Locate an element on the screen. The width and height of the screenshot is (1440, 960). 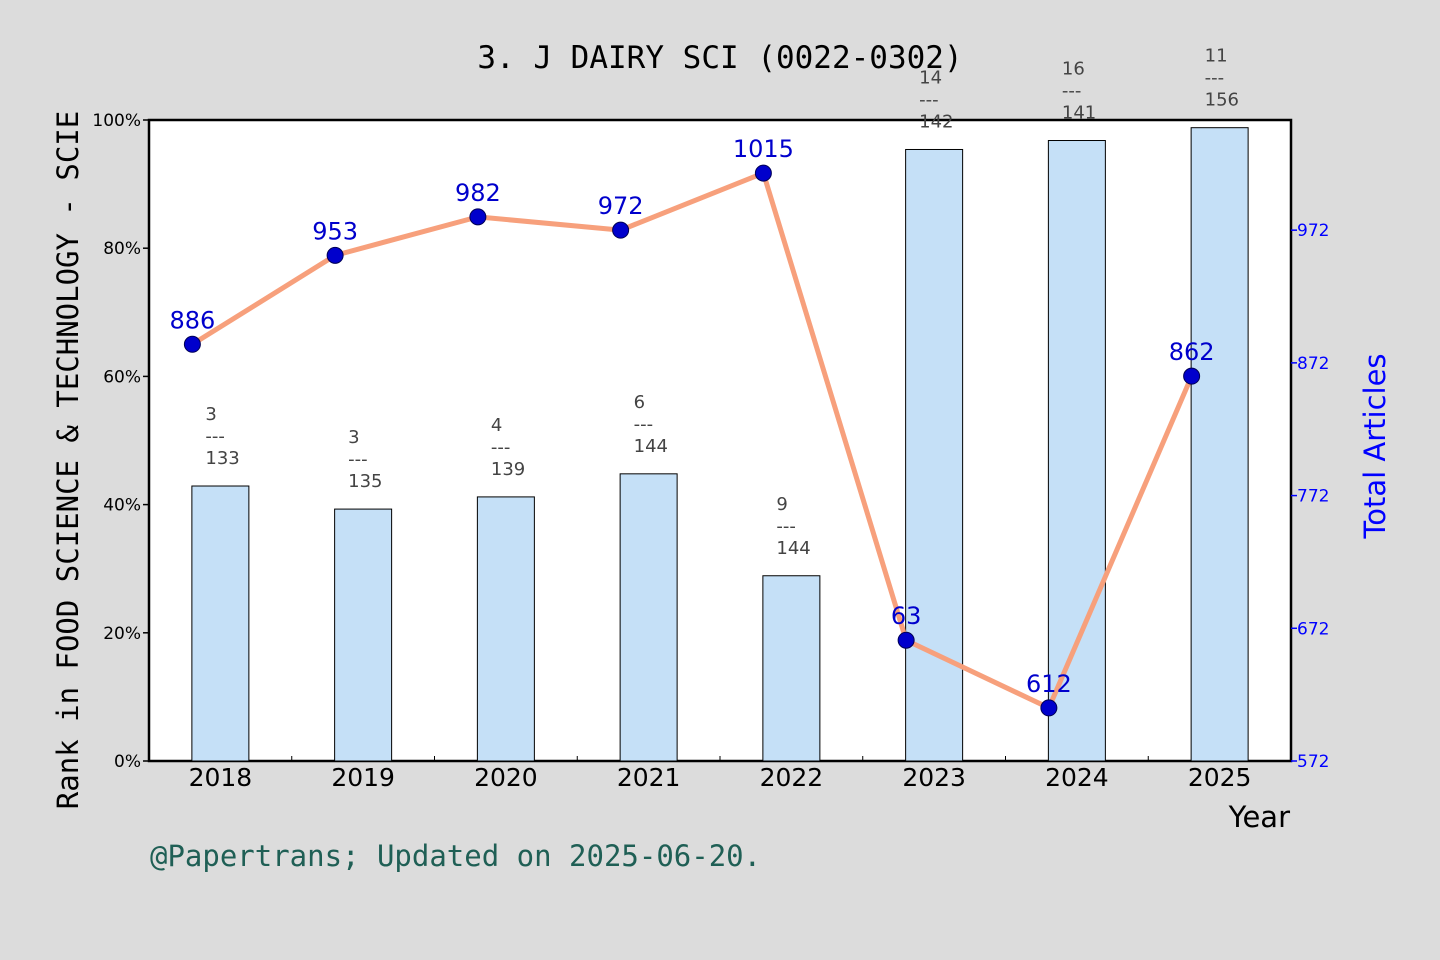
rank-label-total: 156 is located at coordinates (1222, 100).